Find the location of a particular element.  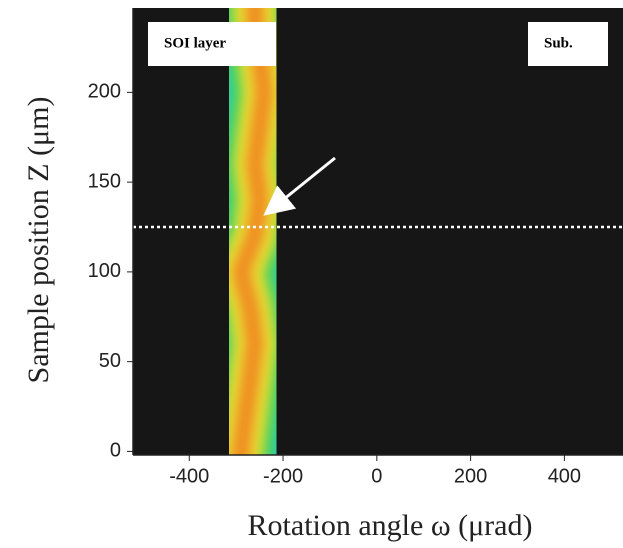

x-tick-label: -400 is located at coordinates (189, 476).